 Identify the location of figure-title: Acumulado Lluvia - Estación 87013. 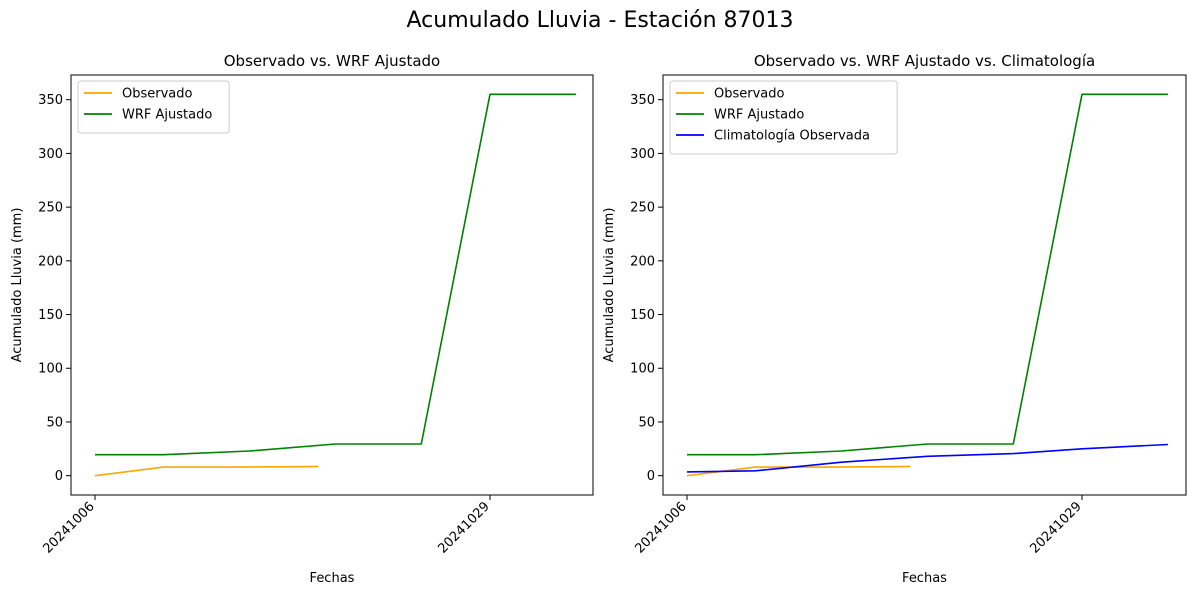
(600, 20).